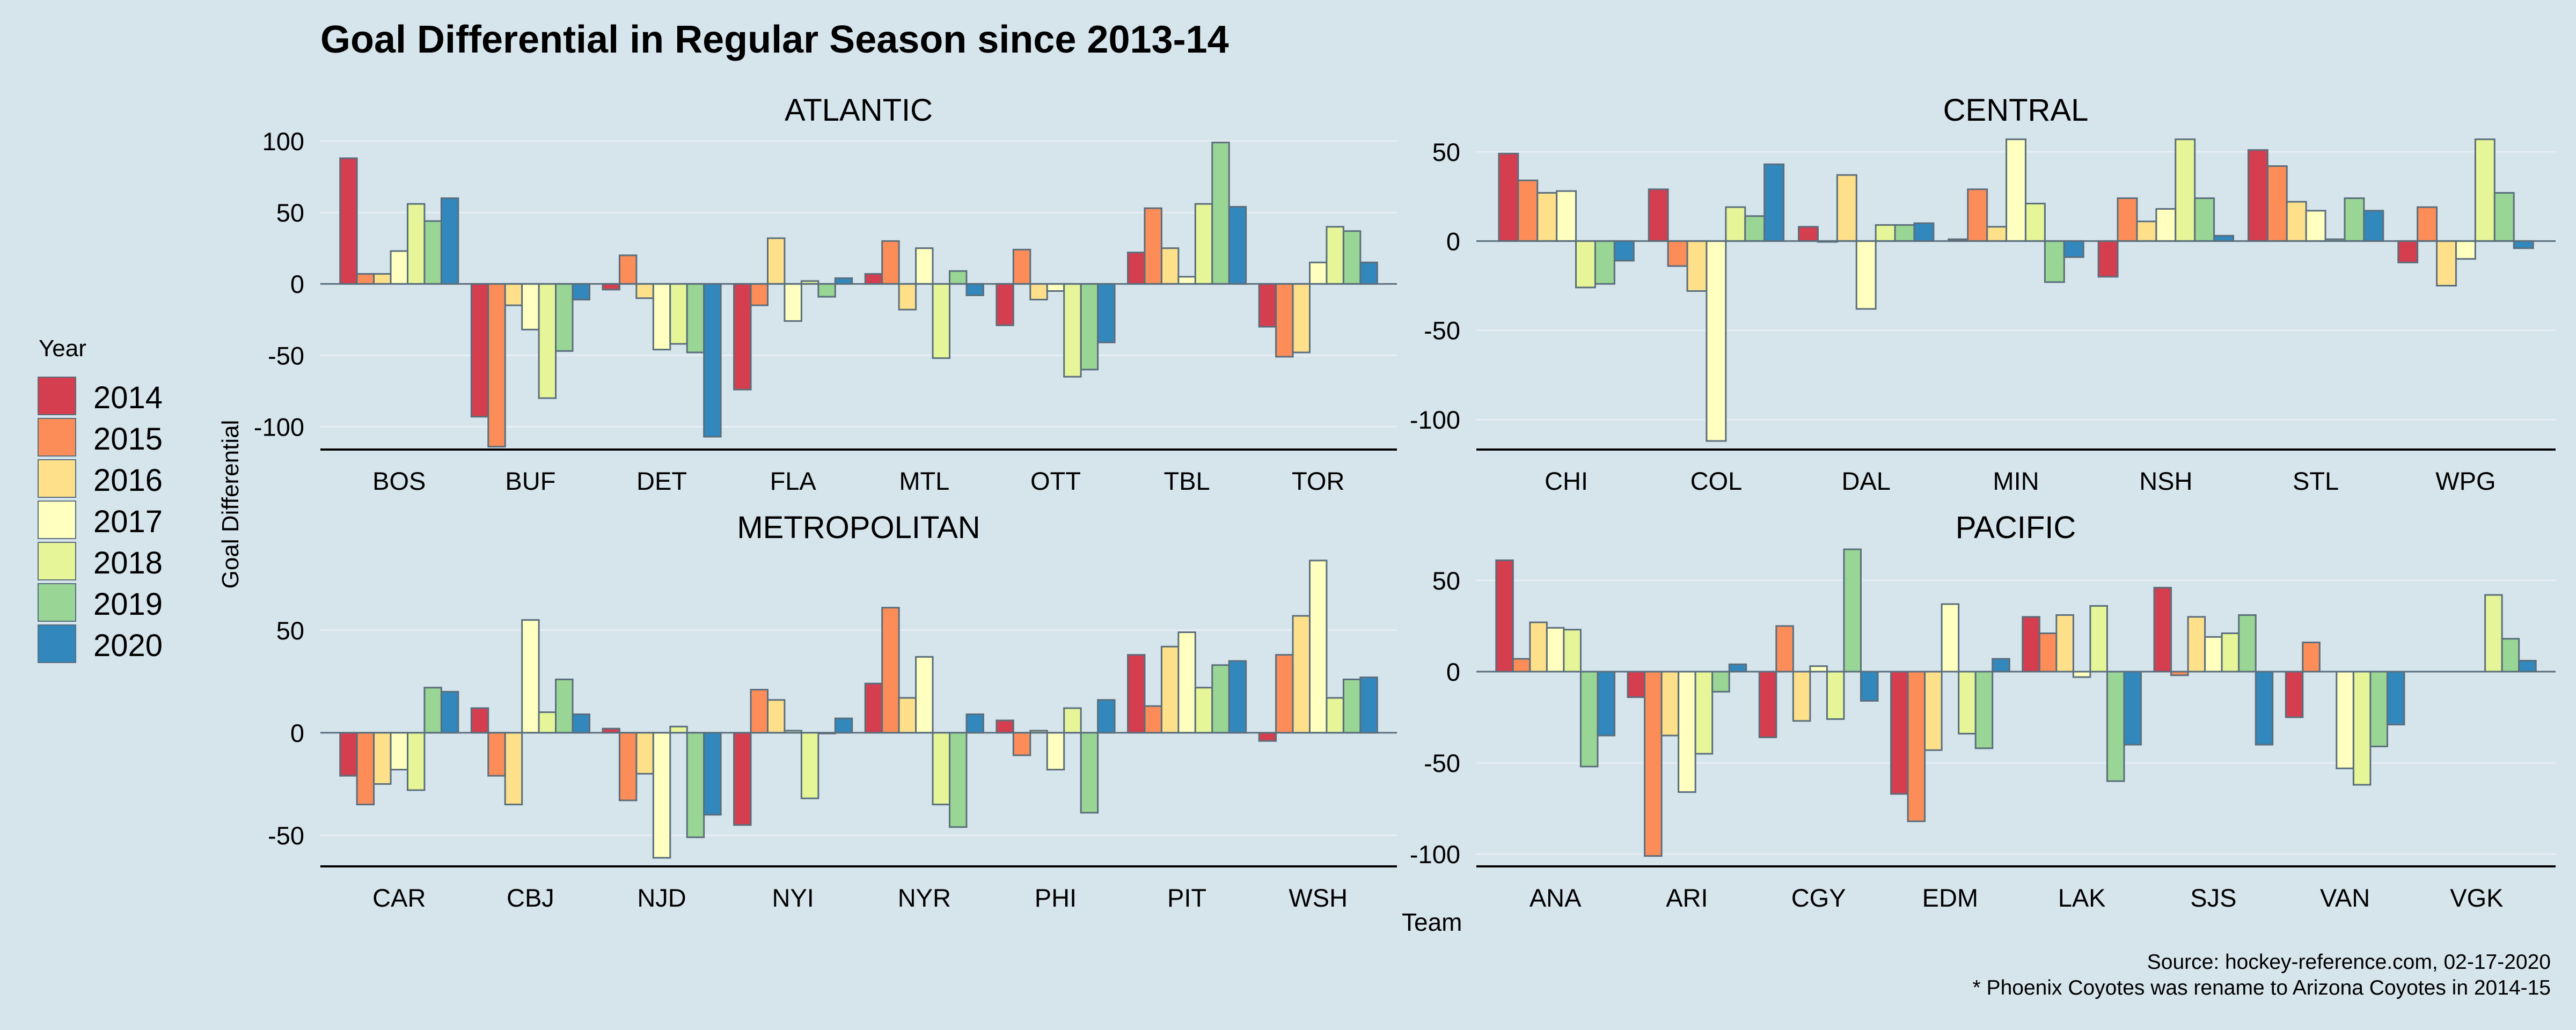  I want to click on bar-central-stl-2014, so click(2257, 195).